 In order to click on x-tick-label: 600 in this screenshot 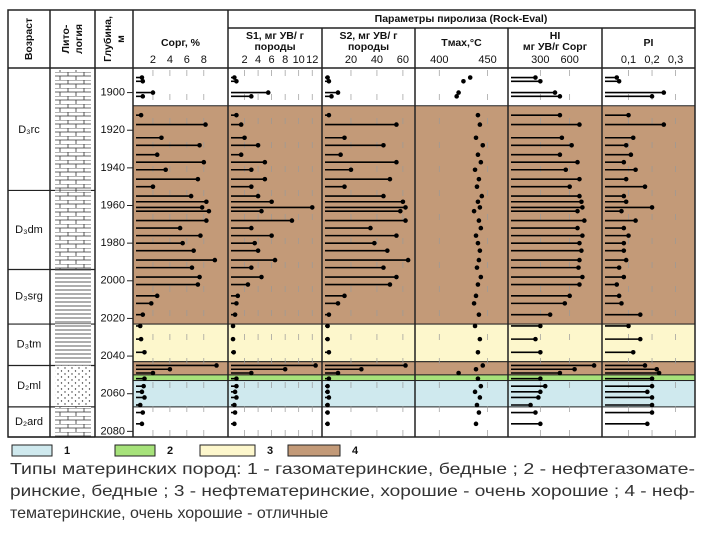, I will do `click(569, 60)`.